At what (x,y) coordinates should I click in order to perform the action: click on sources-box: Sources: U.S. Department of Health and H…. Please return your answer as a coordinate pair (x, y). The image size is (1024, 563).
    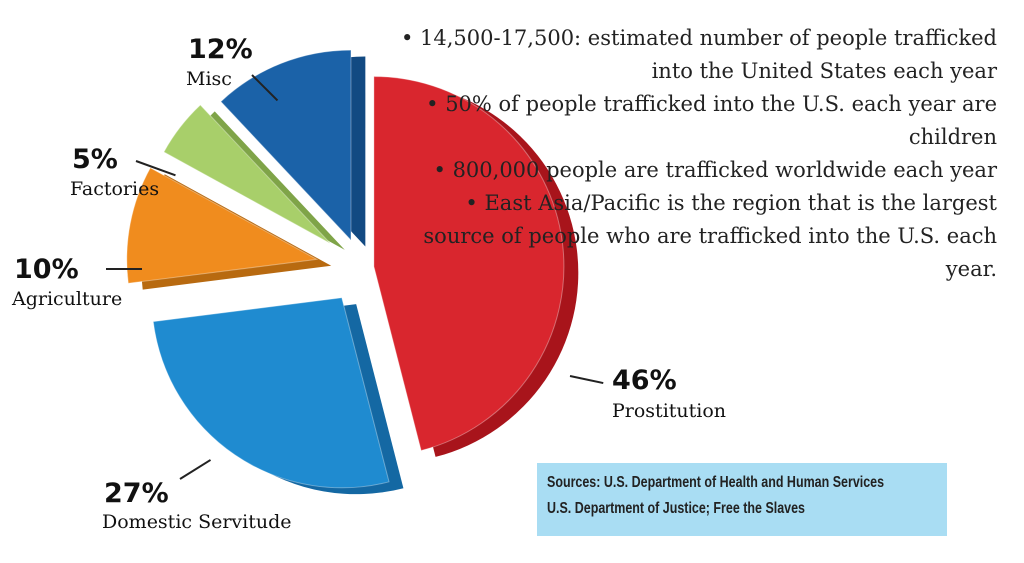
    Looking at the image, I should click on (742, 499).